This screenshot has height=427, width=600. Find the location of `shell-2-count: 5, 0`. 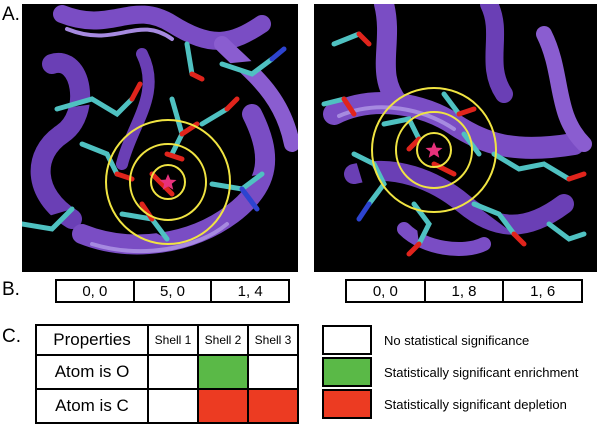

shell-2-count: 5, 0 is located at coordinates (174, 291).